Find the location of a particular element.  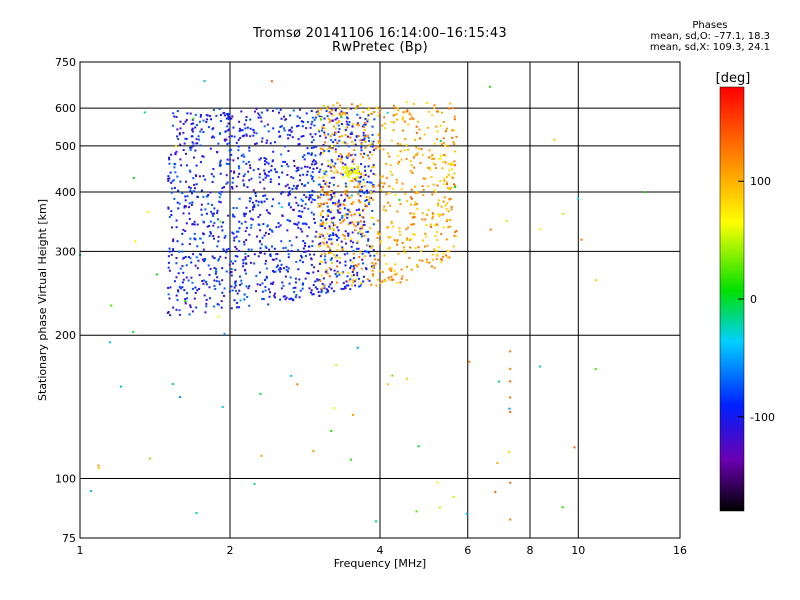

chart-subtitle: RwPretec (Bp) is located at coordinates (380, 47).